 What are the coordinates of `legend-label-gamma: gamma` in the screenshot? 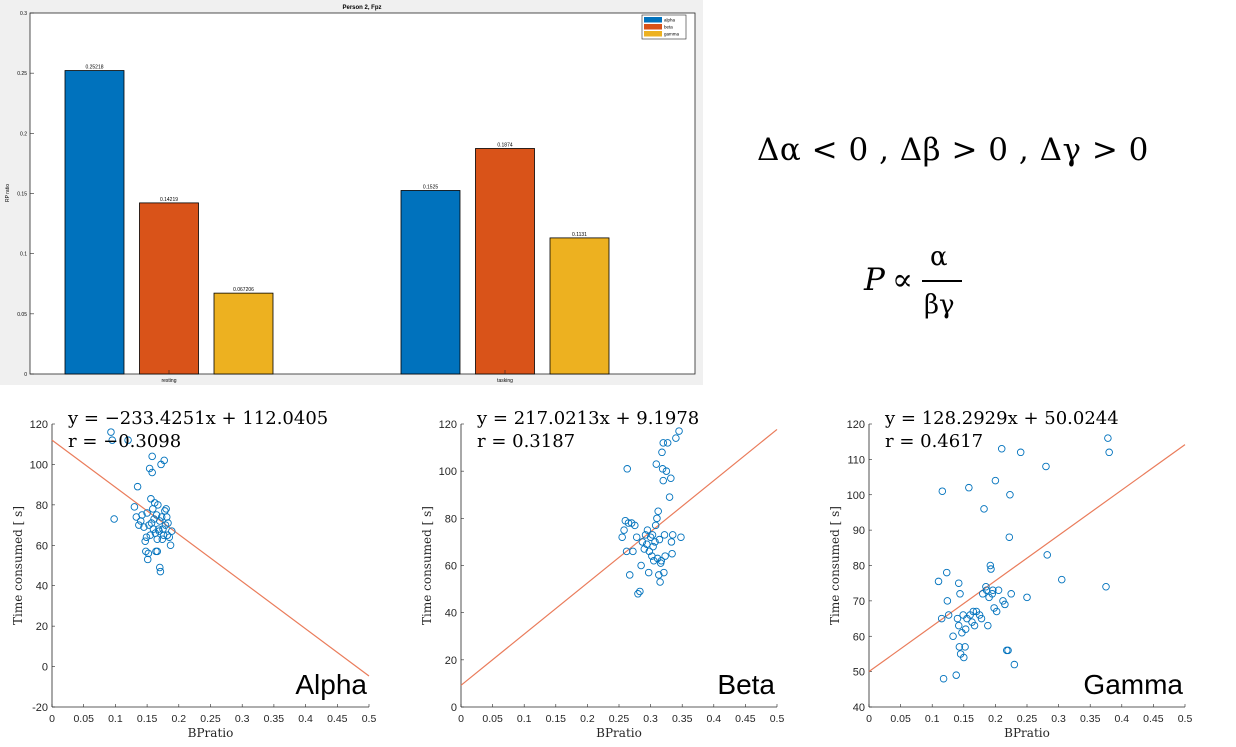 It's located at (672, 34).